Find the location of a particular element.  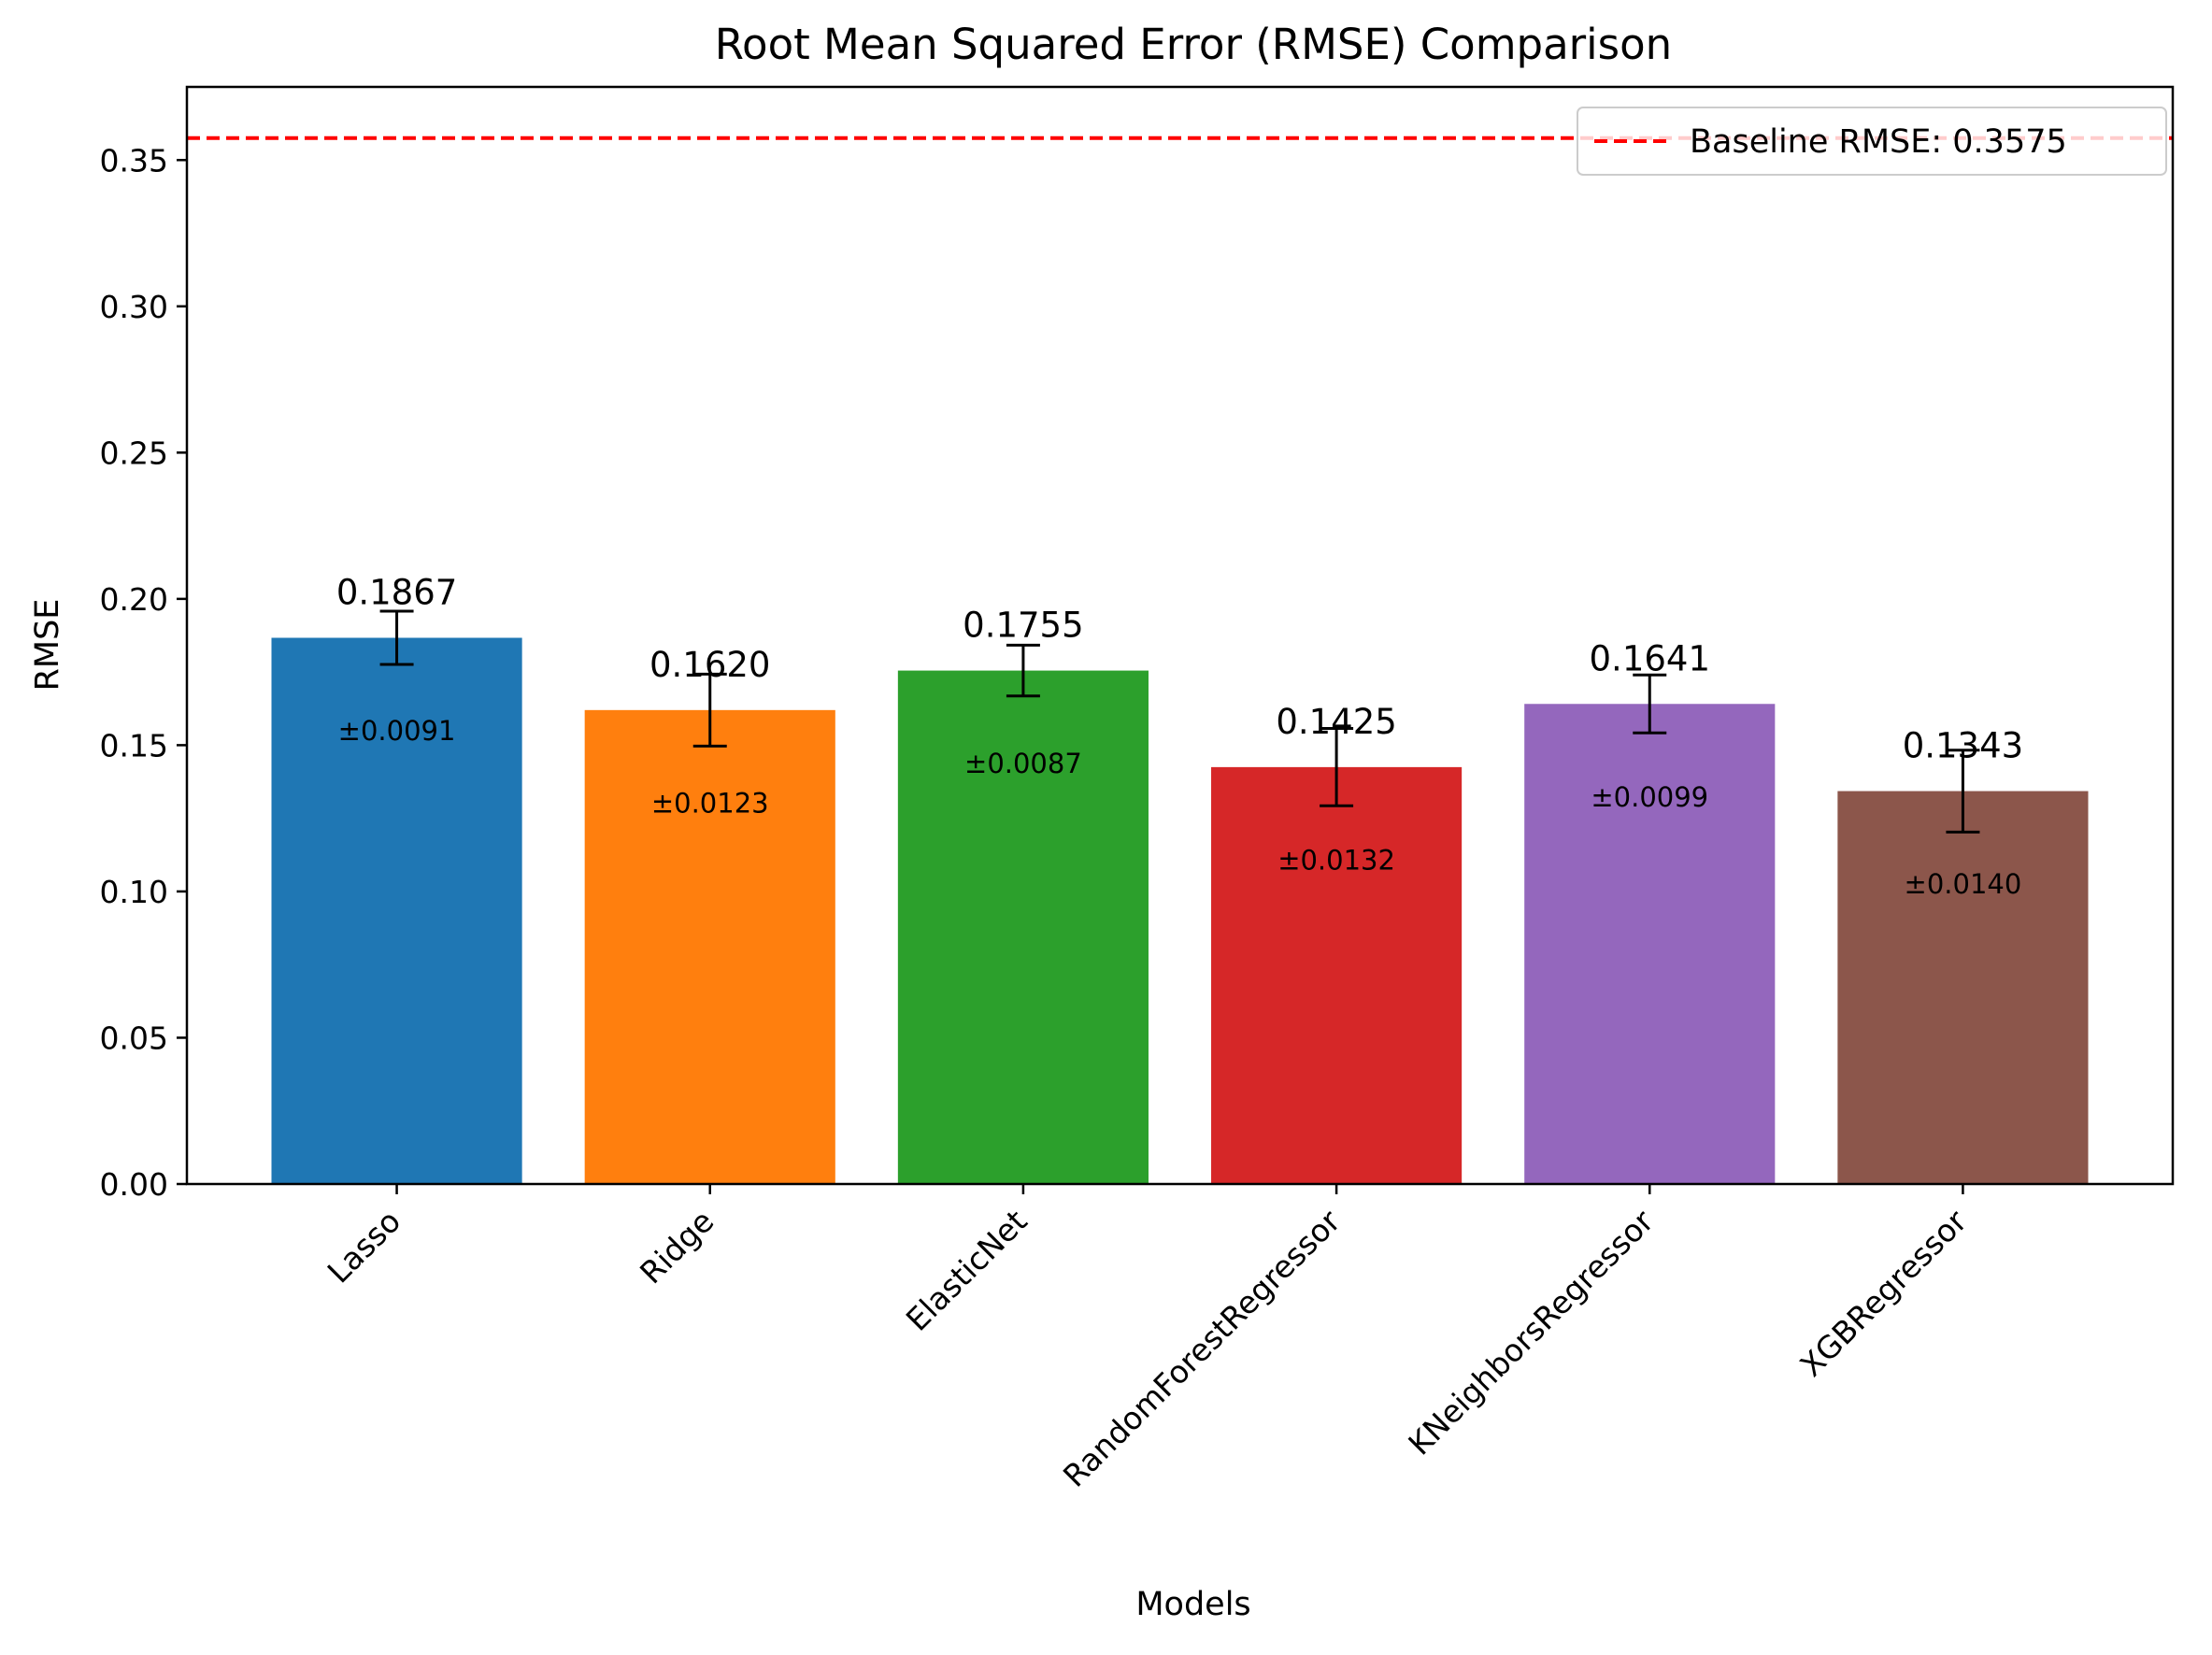

y-tick-label: 0.05 is located at coordinates (134, 1038).